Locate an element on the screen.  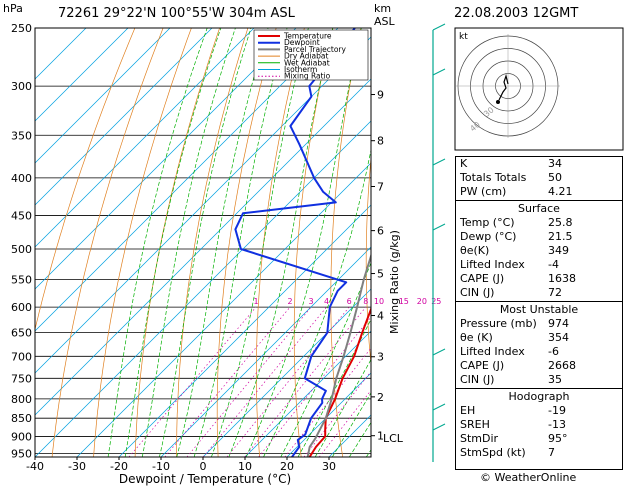
mu-li-label: Lifted Index is located at coordinates (492, 351).